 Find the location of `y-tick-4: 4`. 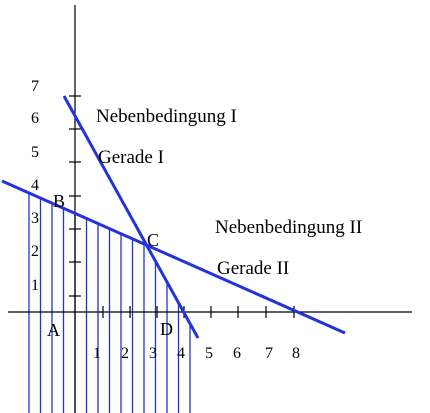

y-tick-4: 4 is located at coordinates (35, 185).